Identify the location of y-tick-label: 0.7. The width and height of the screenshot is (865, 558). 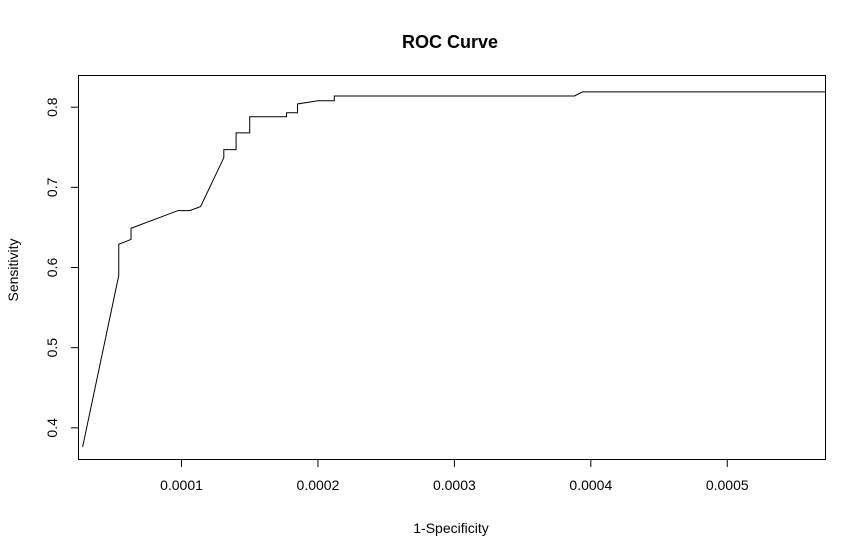
(52, 187).